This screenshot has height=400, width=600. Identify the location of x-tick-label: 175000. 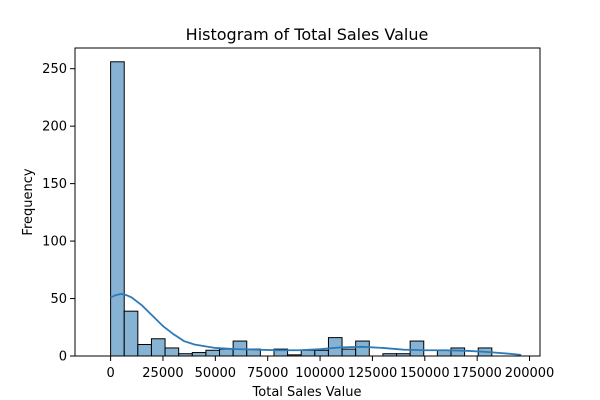
(477, 373).